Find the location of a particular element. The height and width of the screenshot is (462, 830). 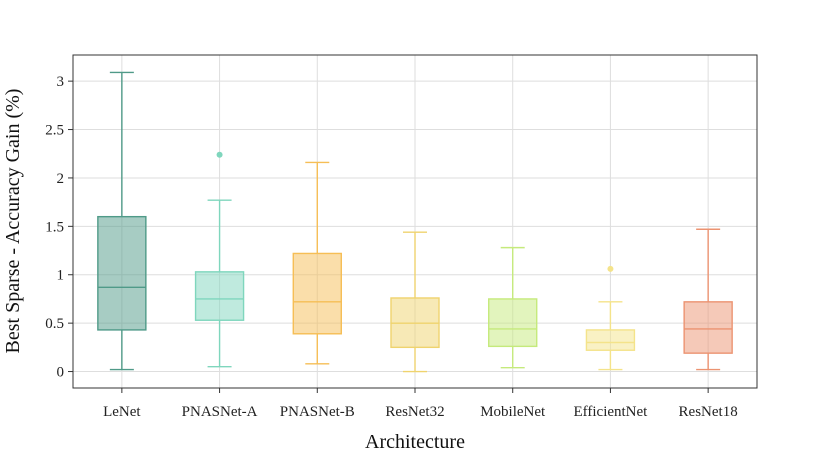

x-tick-label: MobileNet is located at coordinates (513, 412).